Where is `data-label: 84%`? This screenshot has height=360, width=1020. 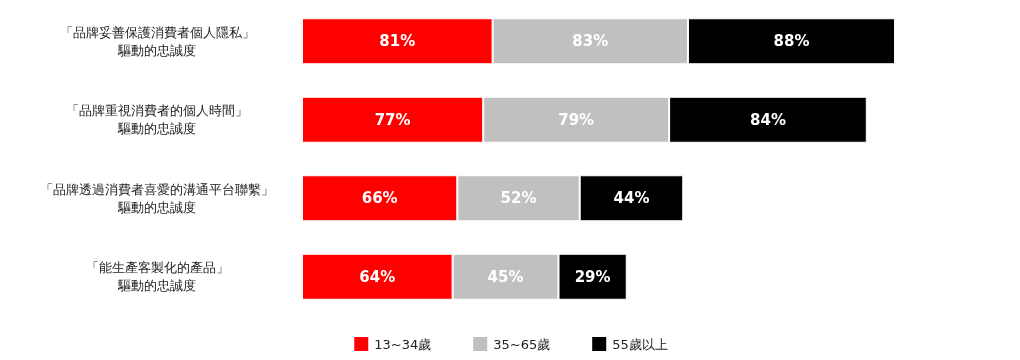 data-label: 84% is located at coordinates (768, 119).